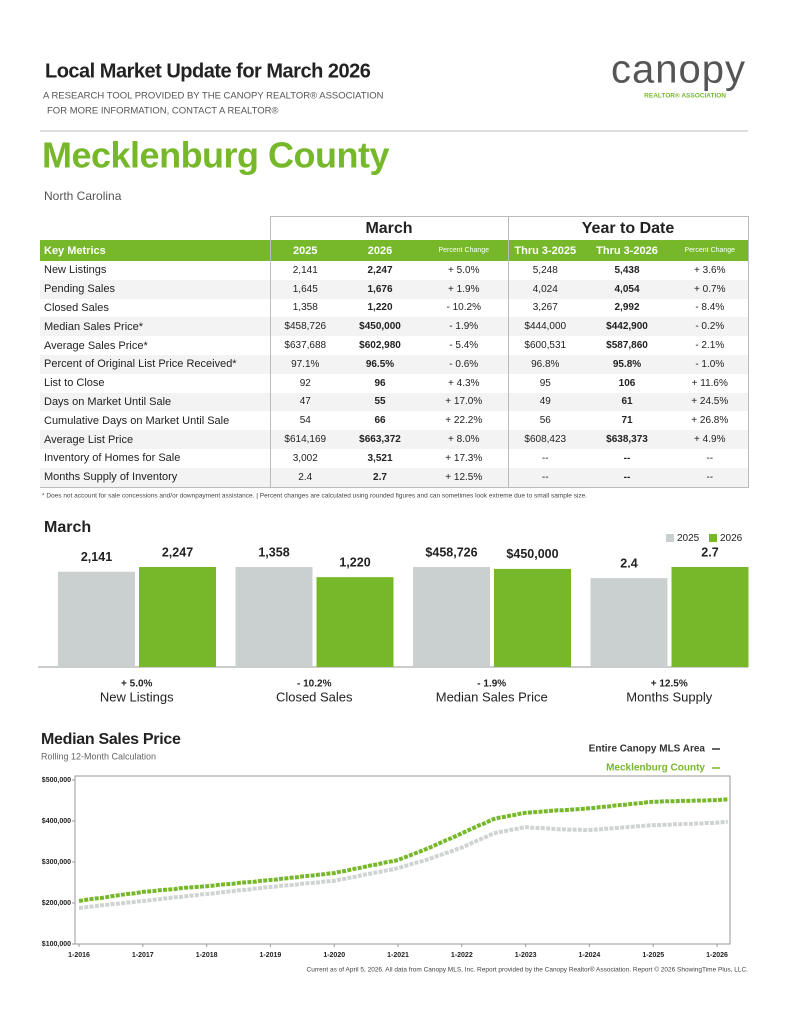 This screenshot has height=1024, width=791. Describe the element at coordinates (163, 111) in the screenshot. I see `contact-line: FOR MORE INFORMATION, CONTACT A REALTOR®` at that location.